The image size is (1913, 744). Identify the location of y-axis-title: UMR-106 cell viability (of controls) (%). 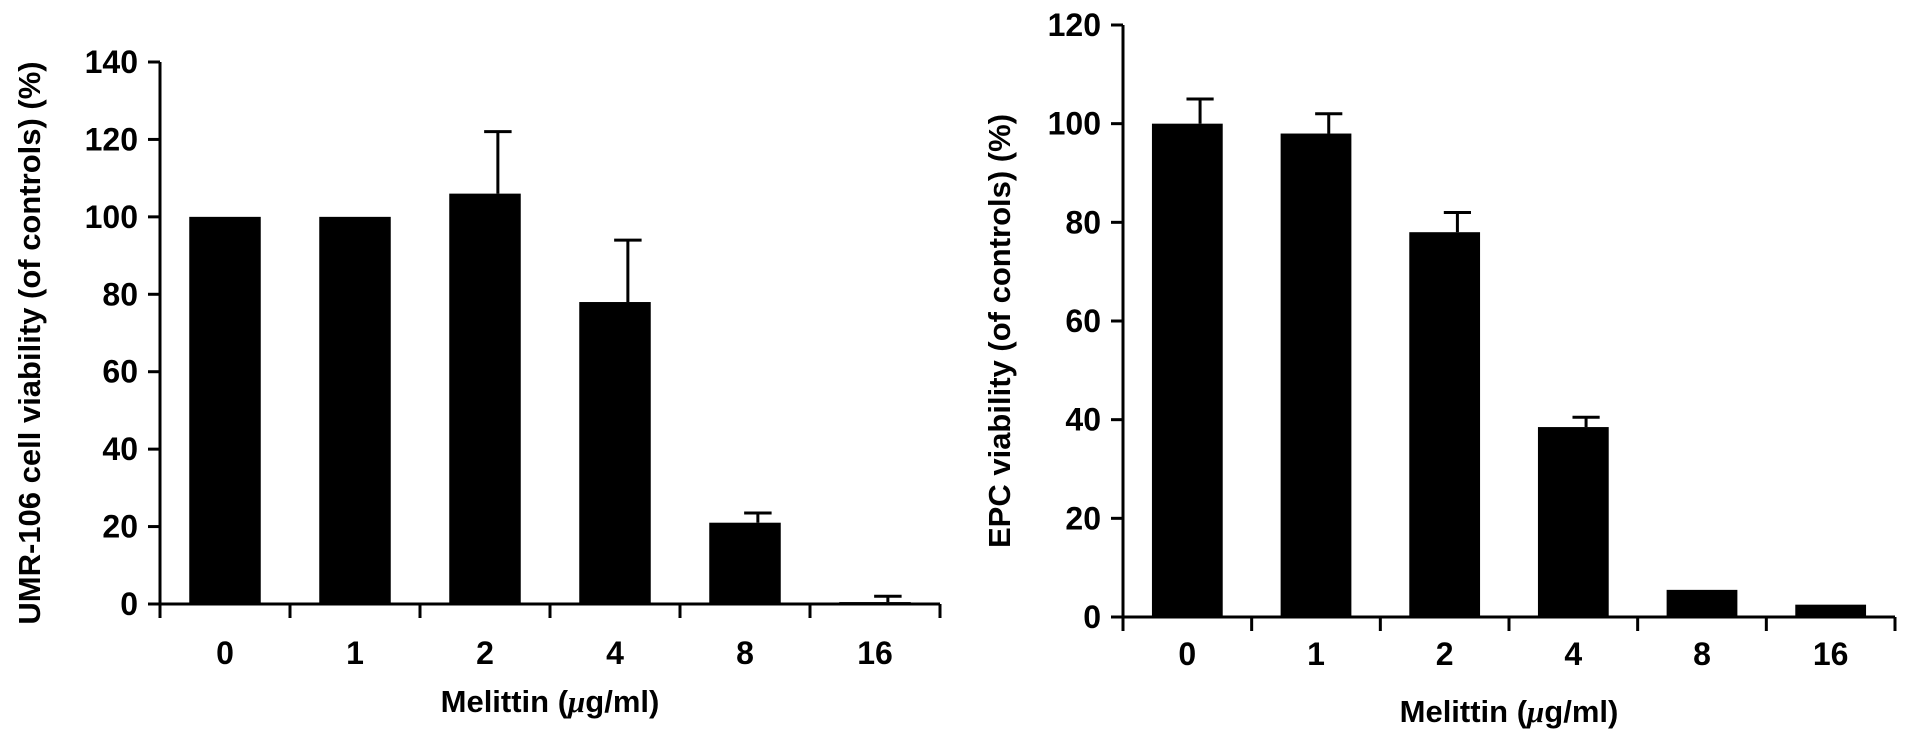
(29, 342).